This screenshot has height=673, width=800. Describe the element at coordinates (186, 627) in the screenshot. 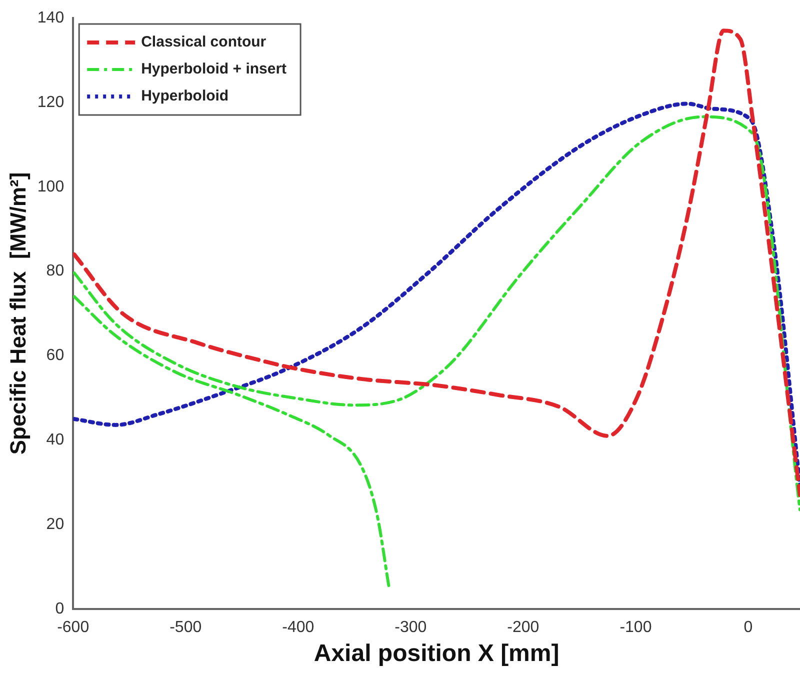

I see `x-tick-label: -500` at that location.